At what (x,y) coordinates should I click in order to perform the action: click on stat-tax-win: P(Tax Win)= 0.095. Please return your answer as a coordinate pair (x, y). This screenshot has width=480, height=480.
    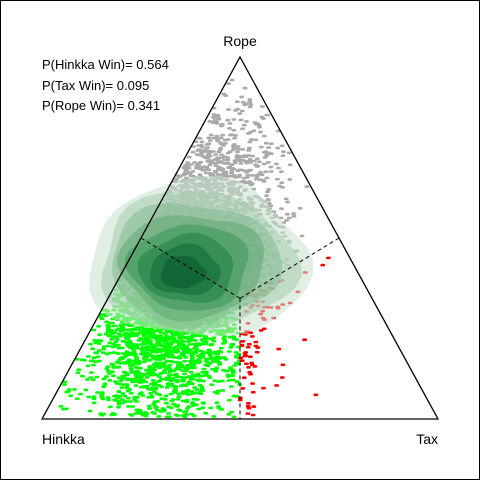
    Looking at the image, I should click on (95, 85).